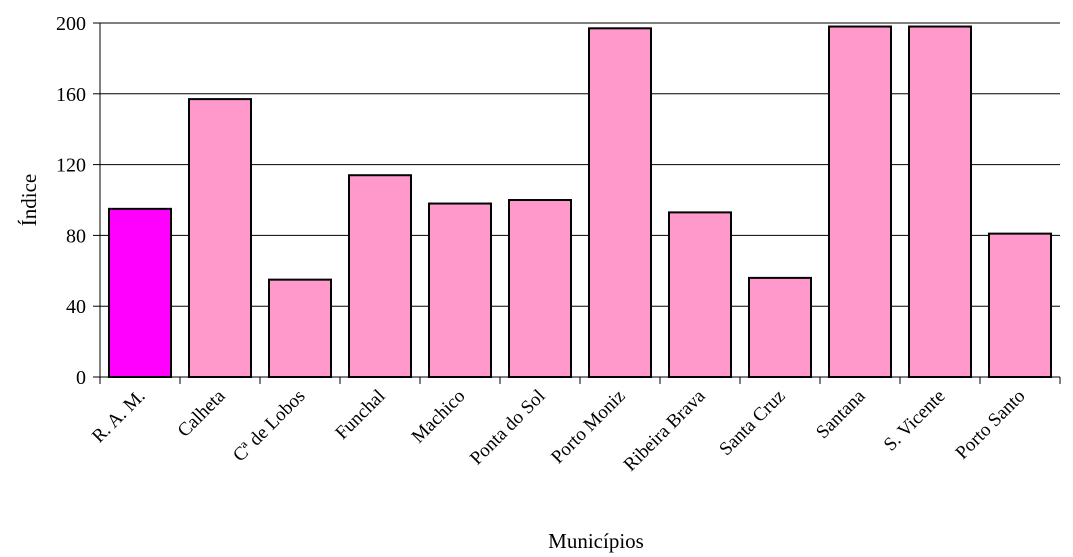 The width and height of the screenshot is (1073, 557). What do you see at coordinates (700, 294) in the screenshot?
I see `bar-ribeira-brava` at bounding box center [700, 294].